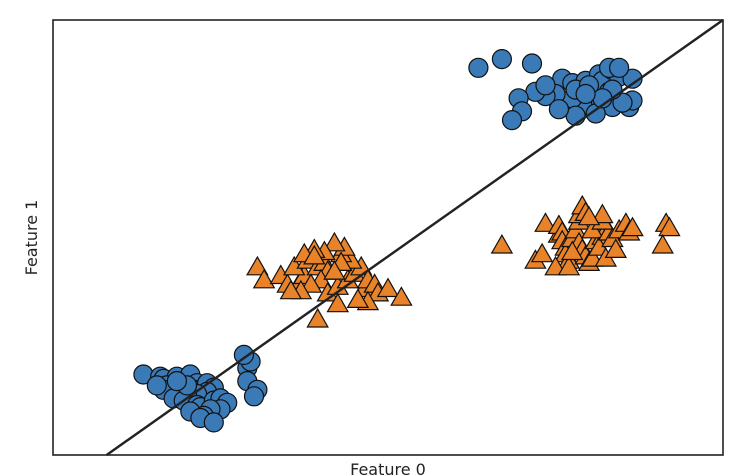 This screenshot has width=744, height=476. Describe the element at coordinates (31, 238) in the screenshot. I see `y-axis-label: Feature 1` at that location.